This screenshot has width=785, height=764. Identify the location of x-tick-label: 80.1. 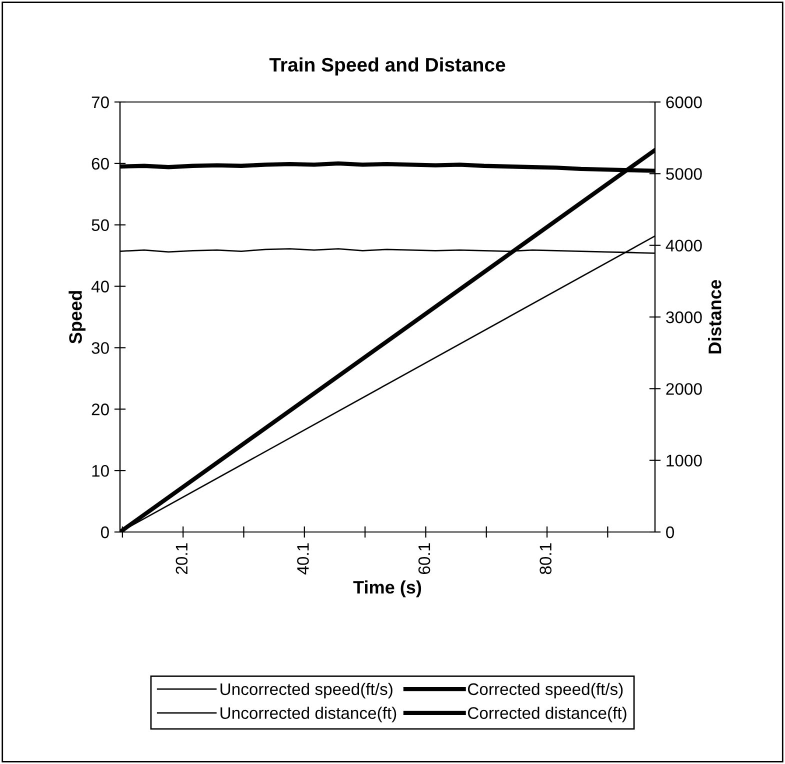
(546, 558).